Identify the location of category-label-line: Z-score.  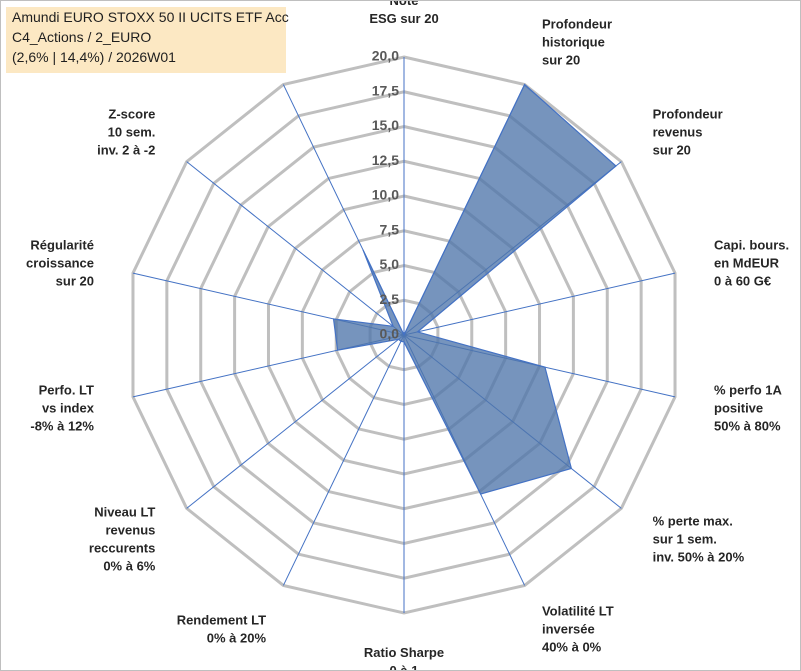
(131, 114).